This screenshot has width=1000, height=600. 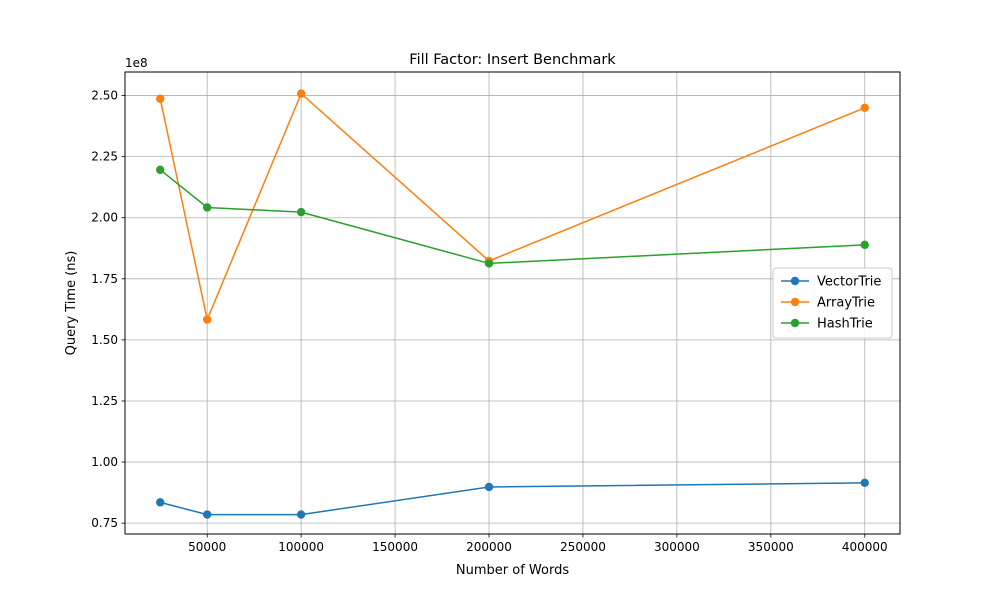 What do you see at coordinates (104, 340) in the screenshot?
I see `y-tick-label: 1.50` at bounding box center [104, 340].